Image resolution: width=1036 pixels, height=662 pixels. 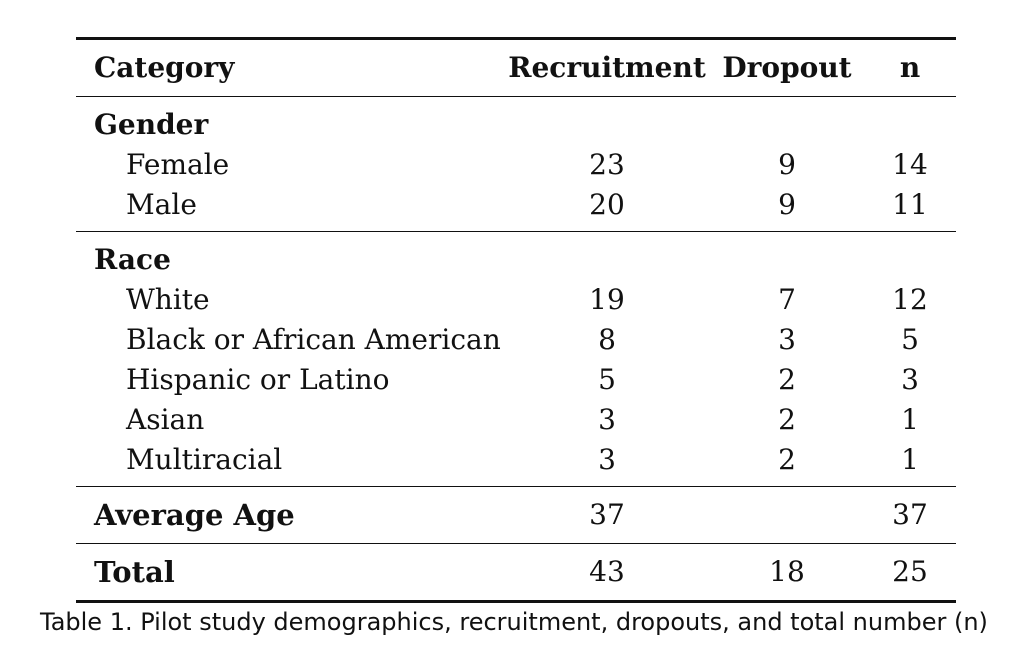 I want to click on n-cell: 3, so click(x=910, y=379).